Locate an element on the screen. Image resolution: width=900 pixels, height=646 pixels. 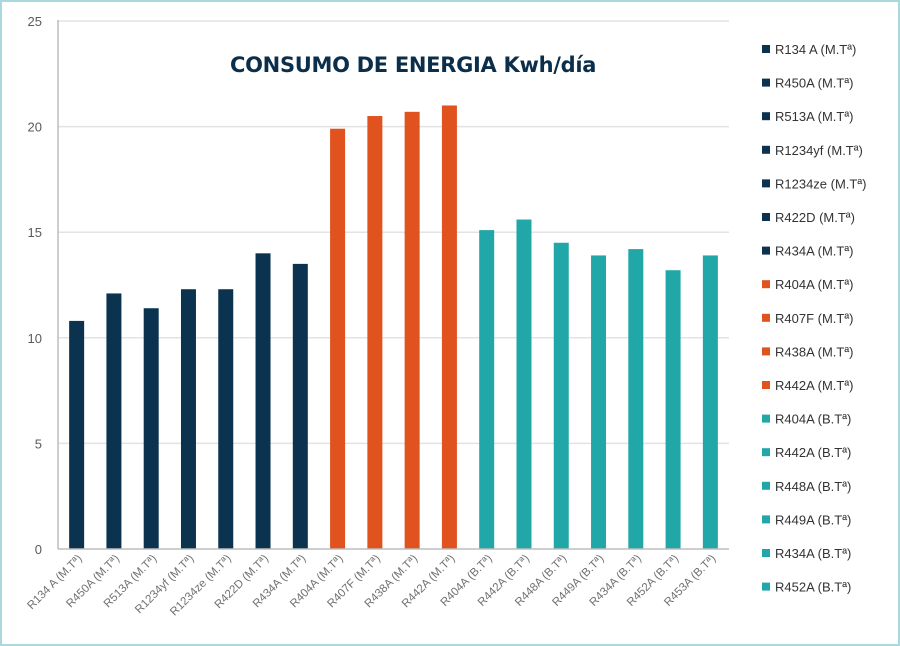
legend-label: R442A (M.Tª) is located at coordinates (814, 385).